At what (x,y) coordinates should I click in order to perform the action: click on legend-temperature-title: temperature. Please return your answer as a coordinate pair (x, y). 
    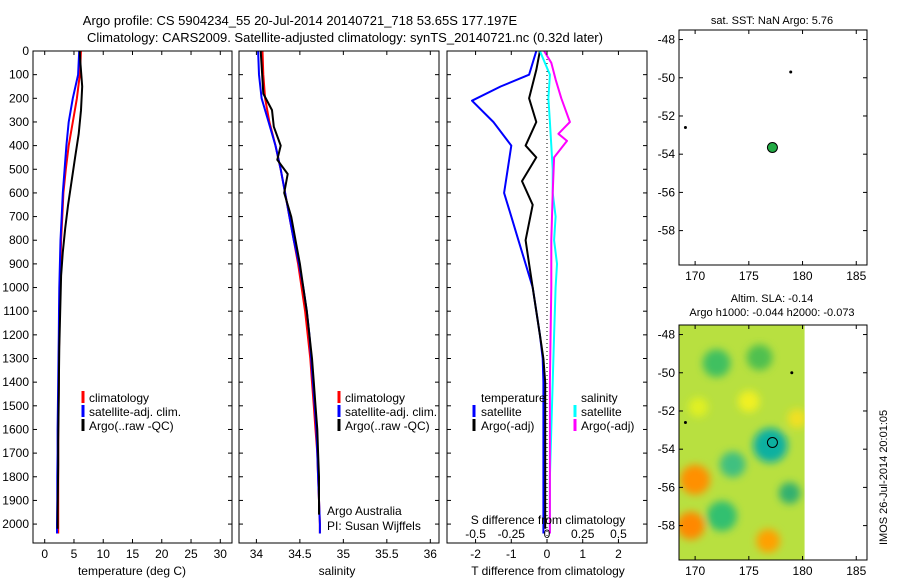
    Looking at the image, I should click on (513, 398).